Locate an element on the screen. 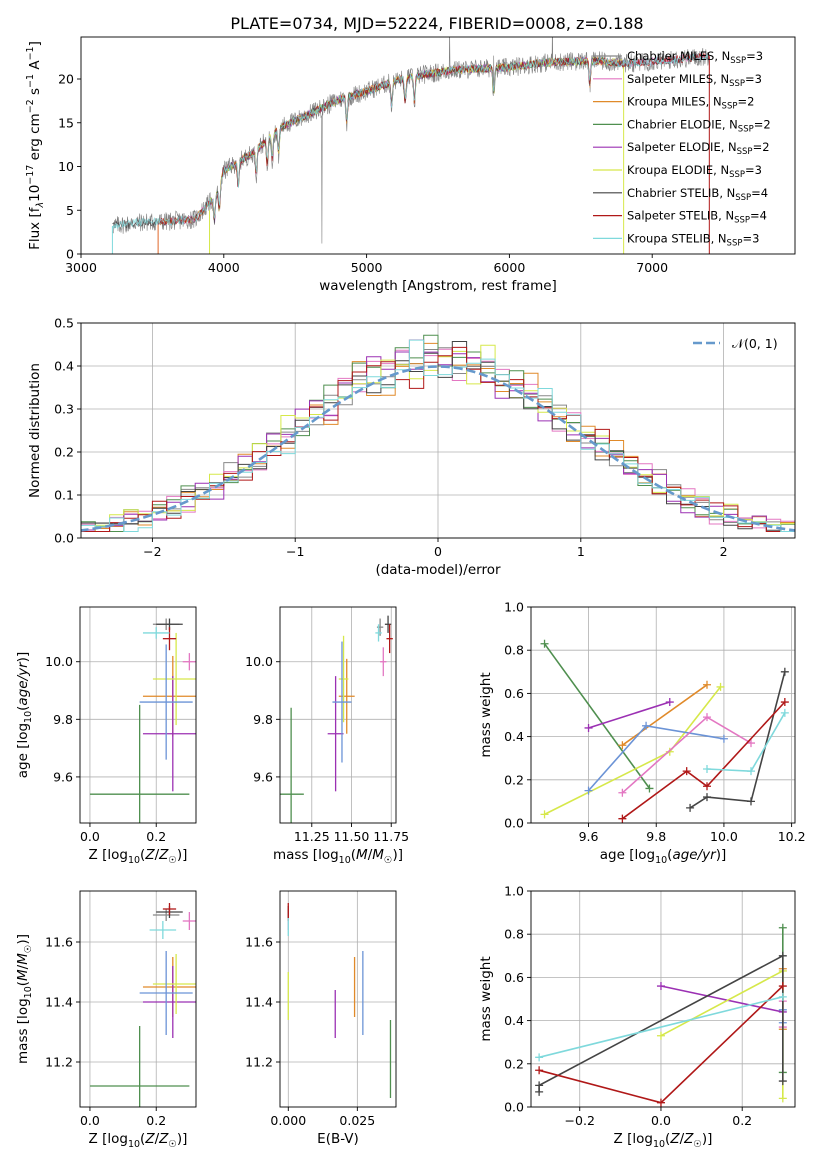 The image size is (819, 1170). label-part: wavelength [Angstrom, rest frame] is located at coordinates (438, 286).